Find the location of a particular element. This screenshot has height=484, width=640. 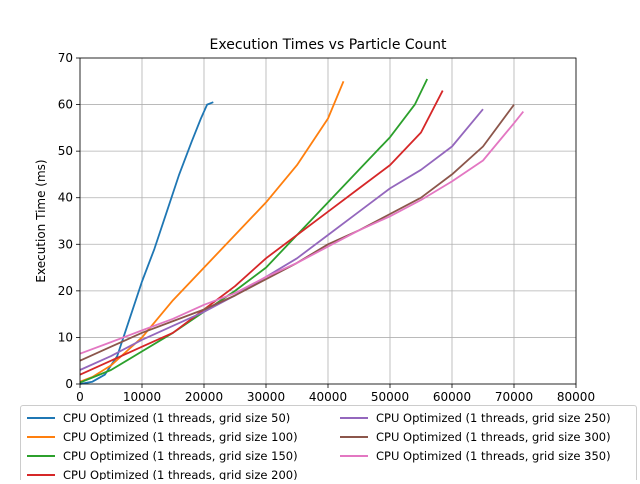

legend-item: CPU Optimized (1 threads, grid size 300) is located at coordinates (475, 436).